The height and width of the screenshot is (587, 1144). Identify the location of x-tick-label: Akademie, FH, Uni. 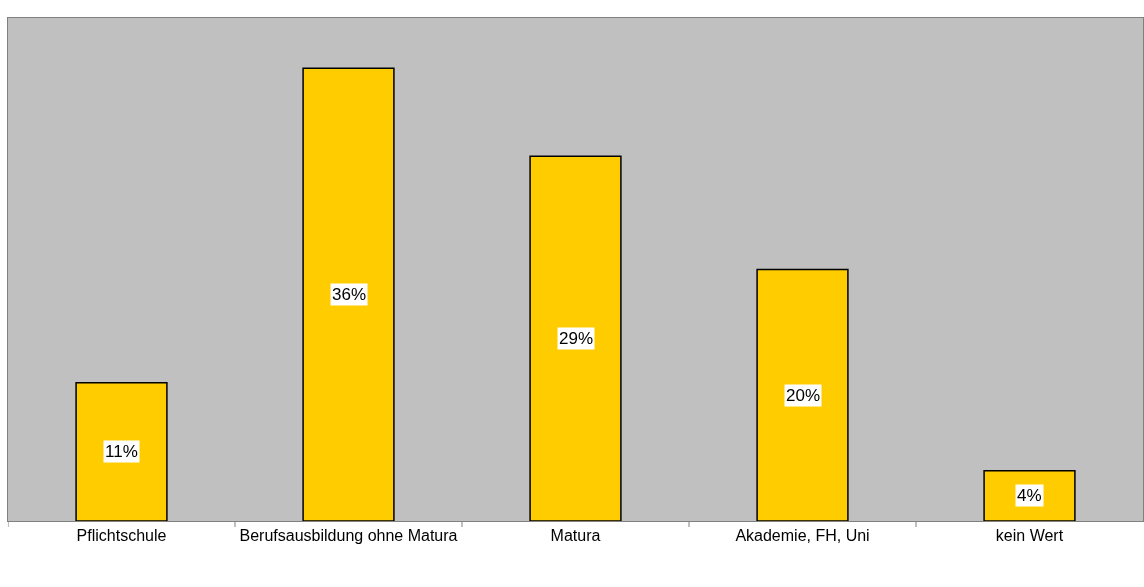
(802, 536).